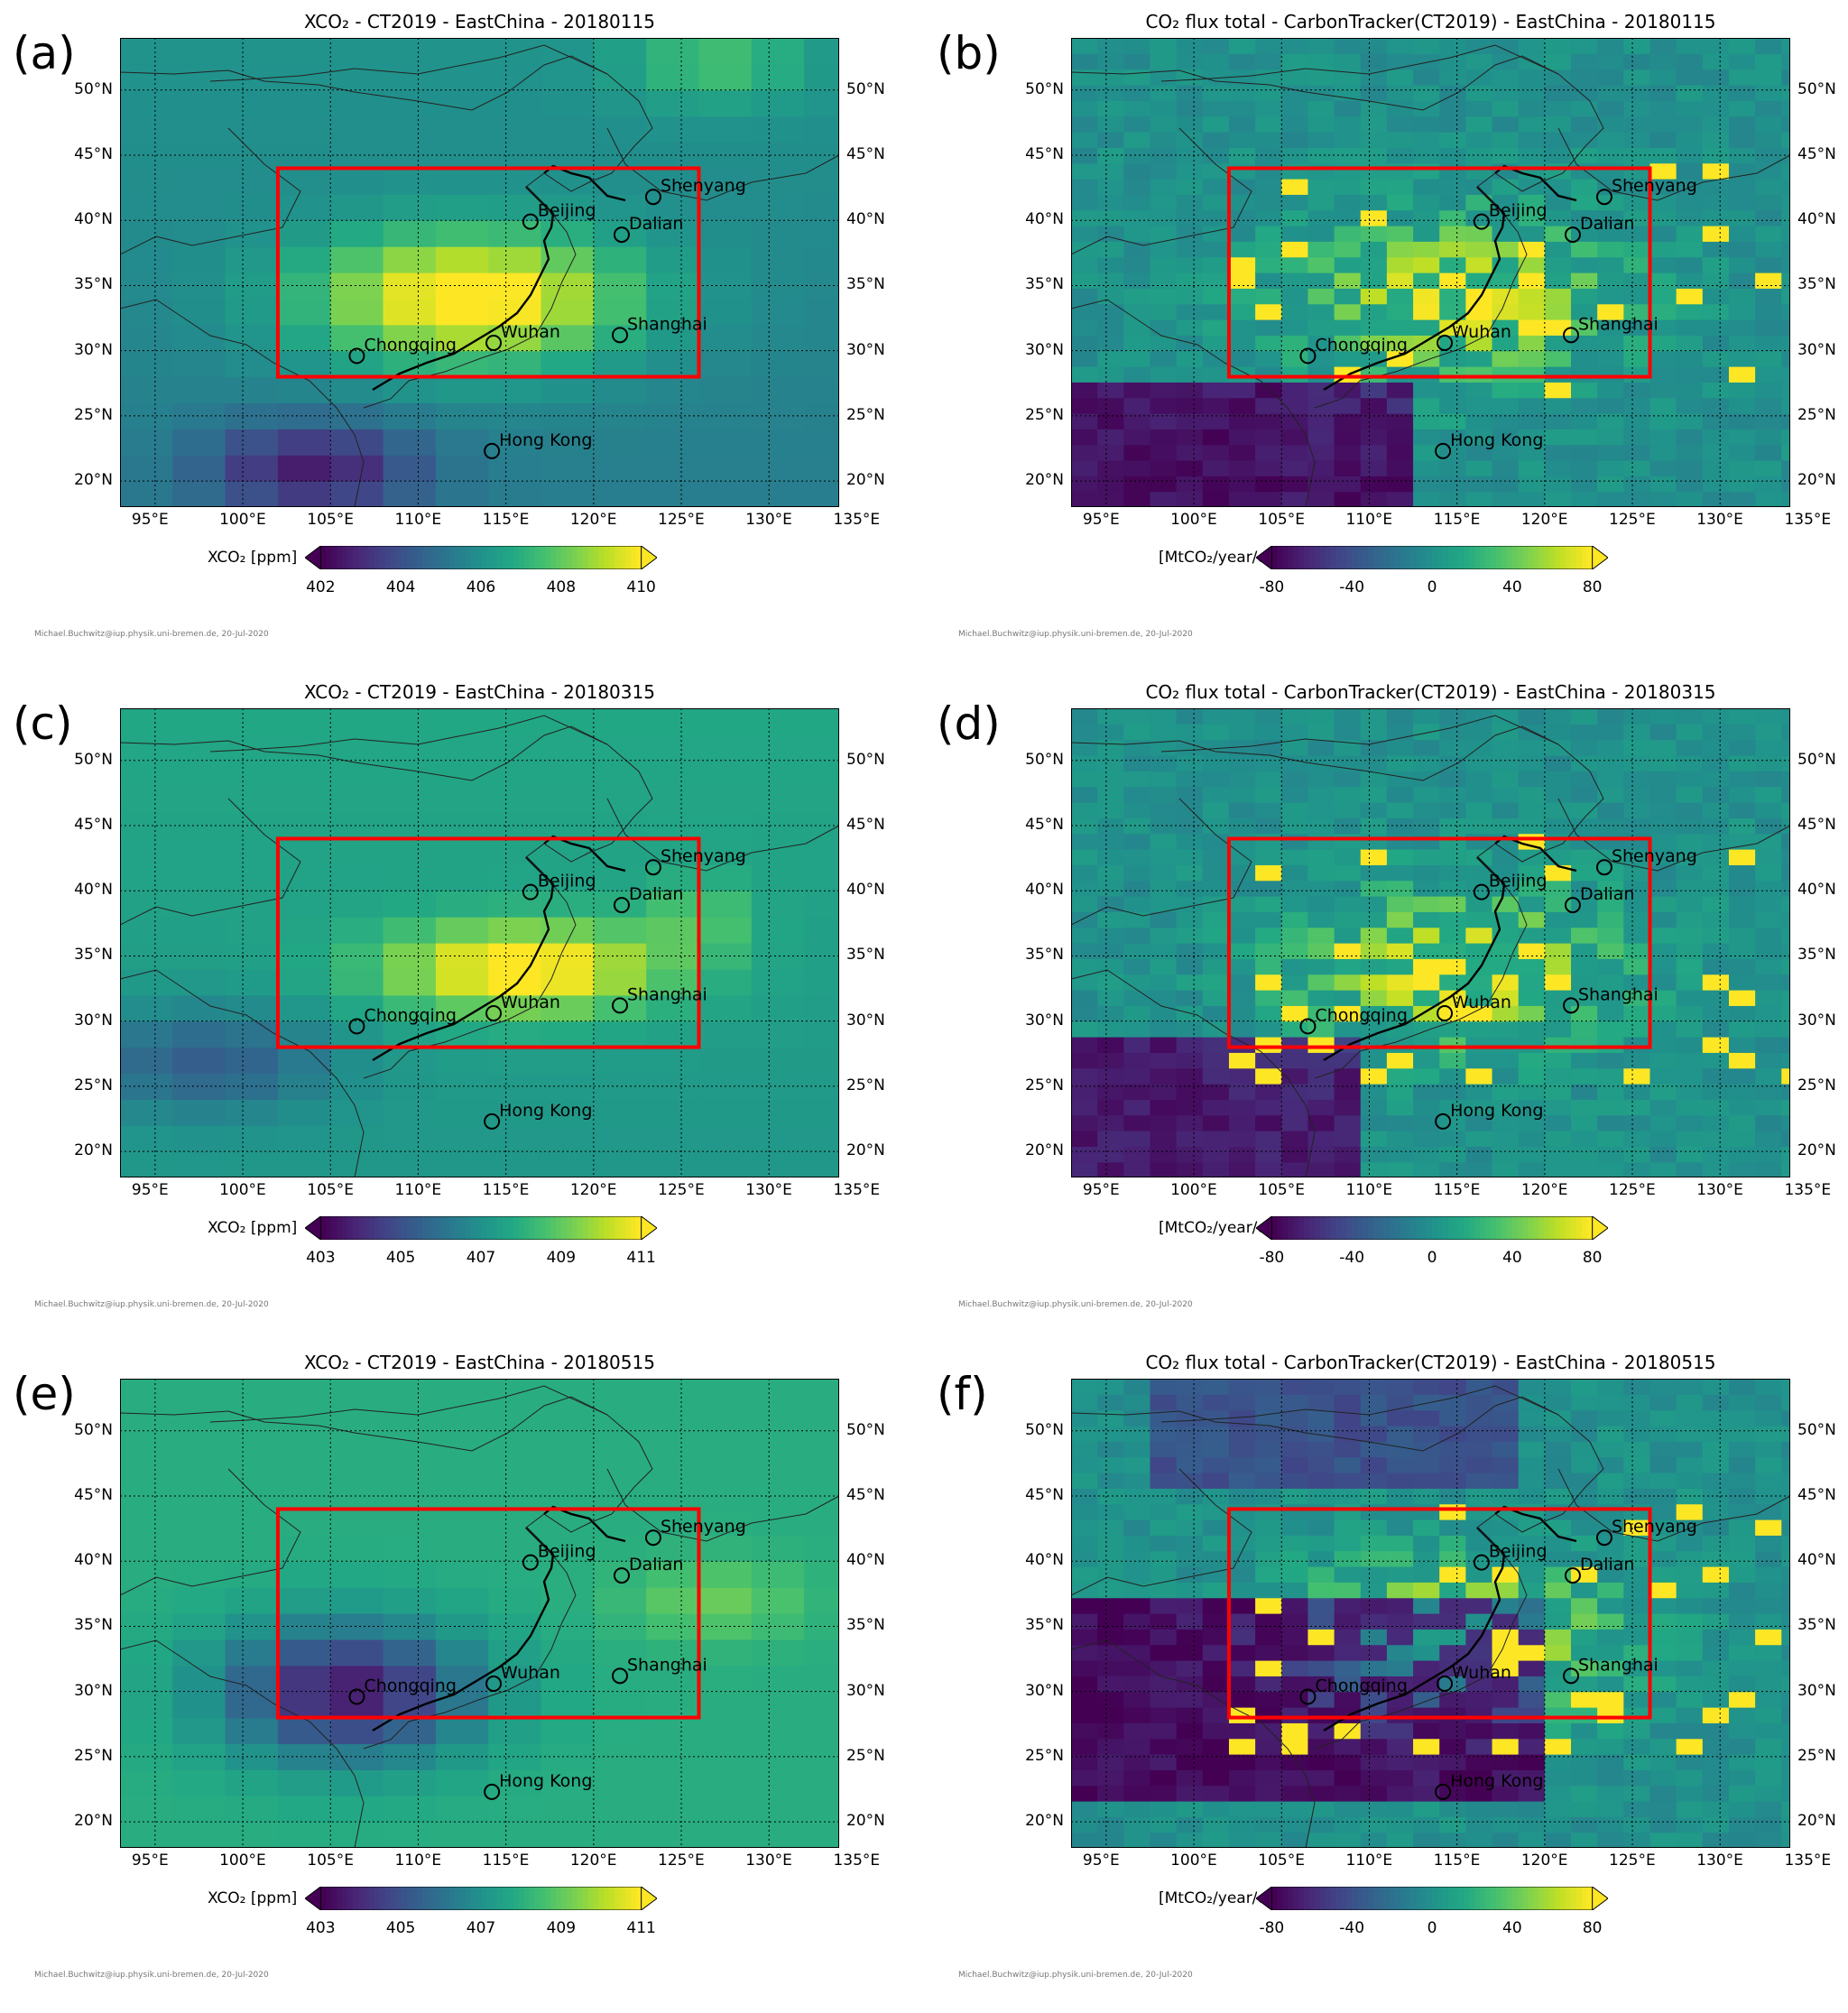  Describe the element at coordinates (1193, 520) in the screenshot. I see `lon-tick-label: 100°E` at that location.